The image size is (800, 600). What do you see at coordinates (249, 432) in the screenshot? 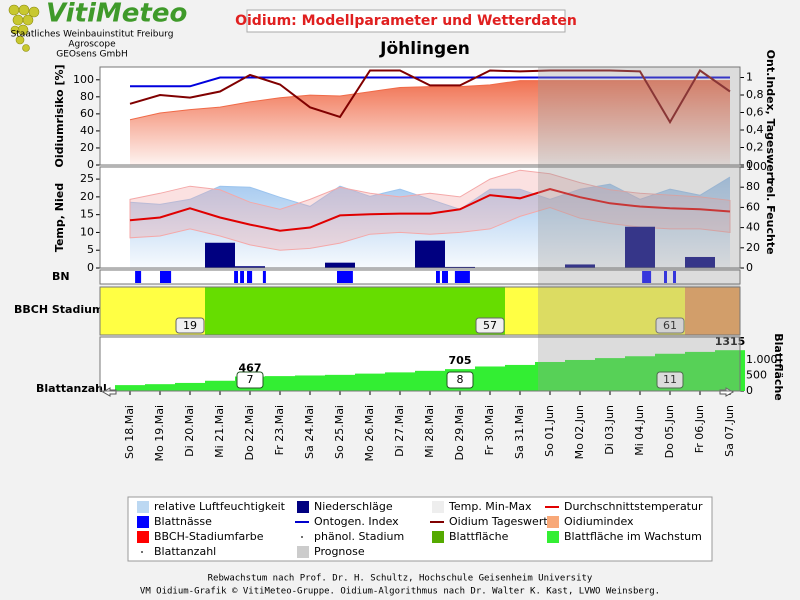
I see `x-tick-label: Do 22.Mai` at bounding box center [249, 432].